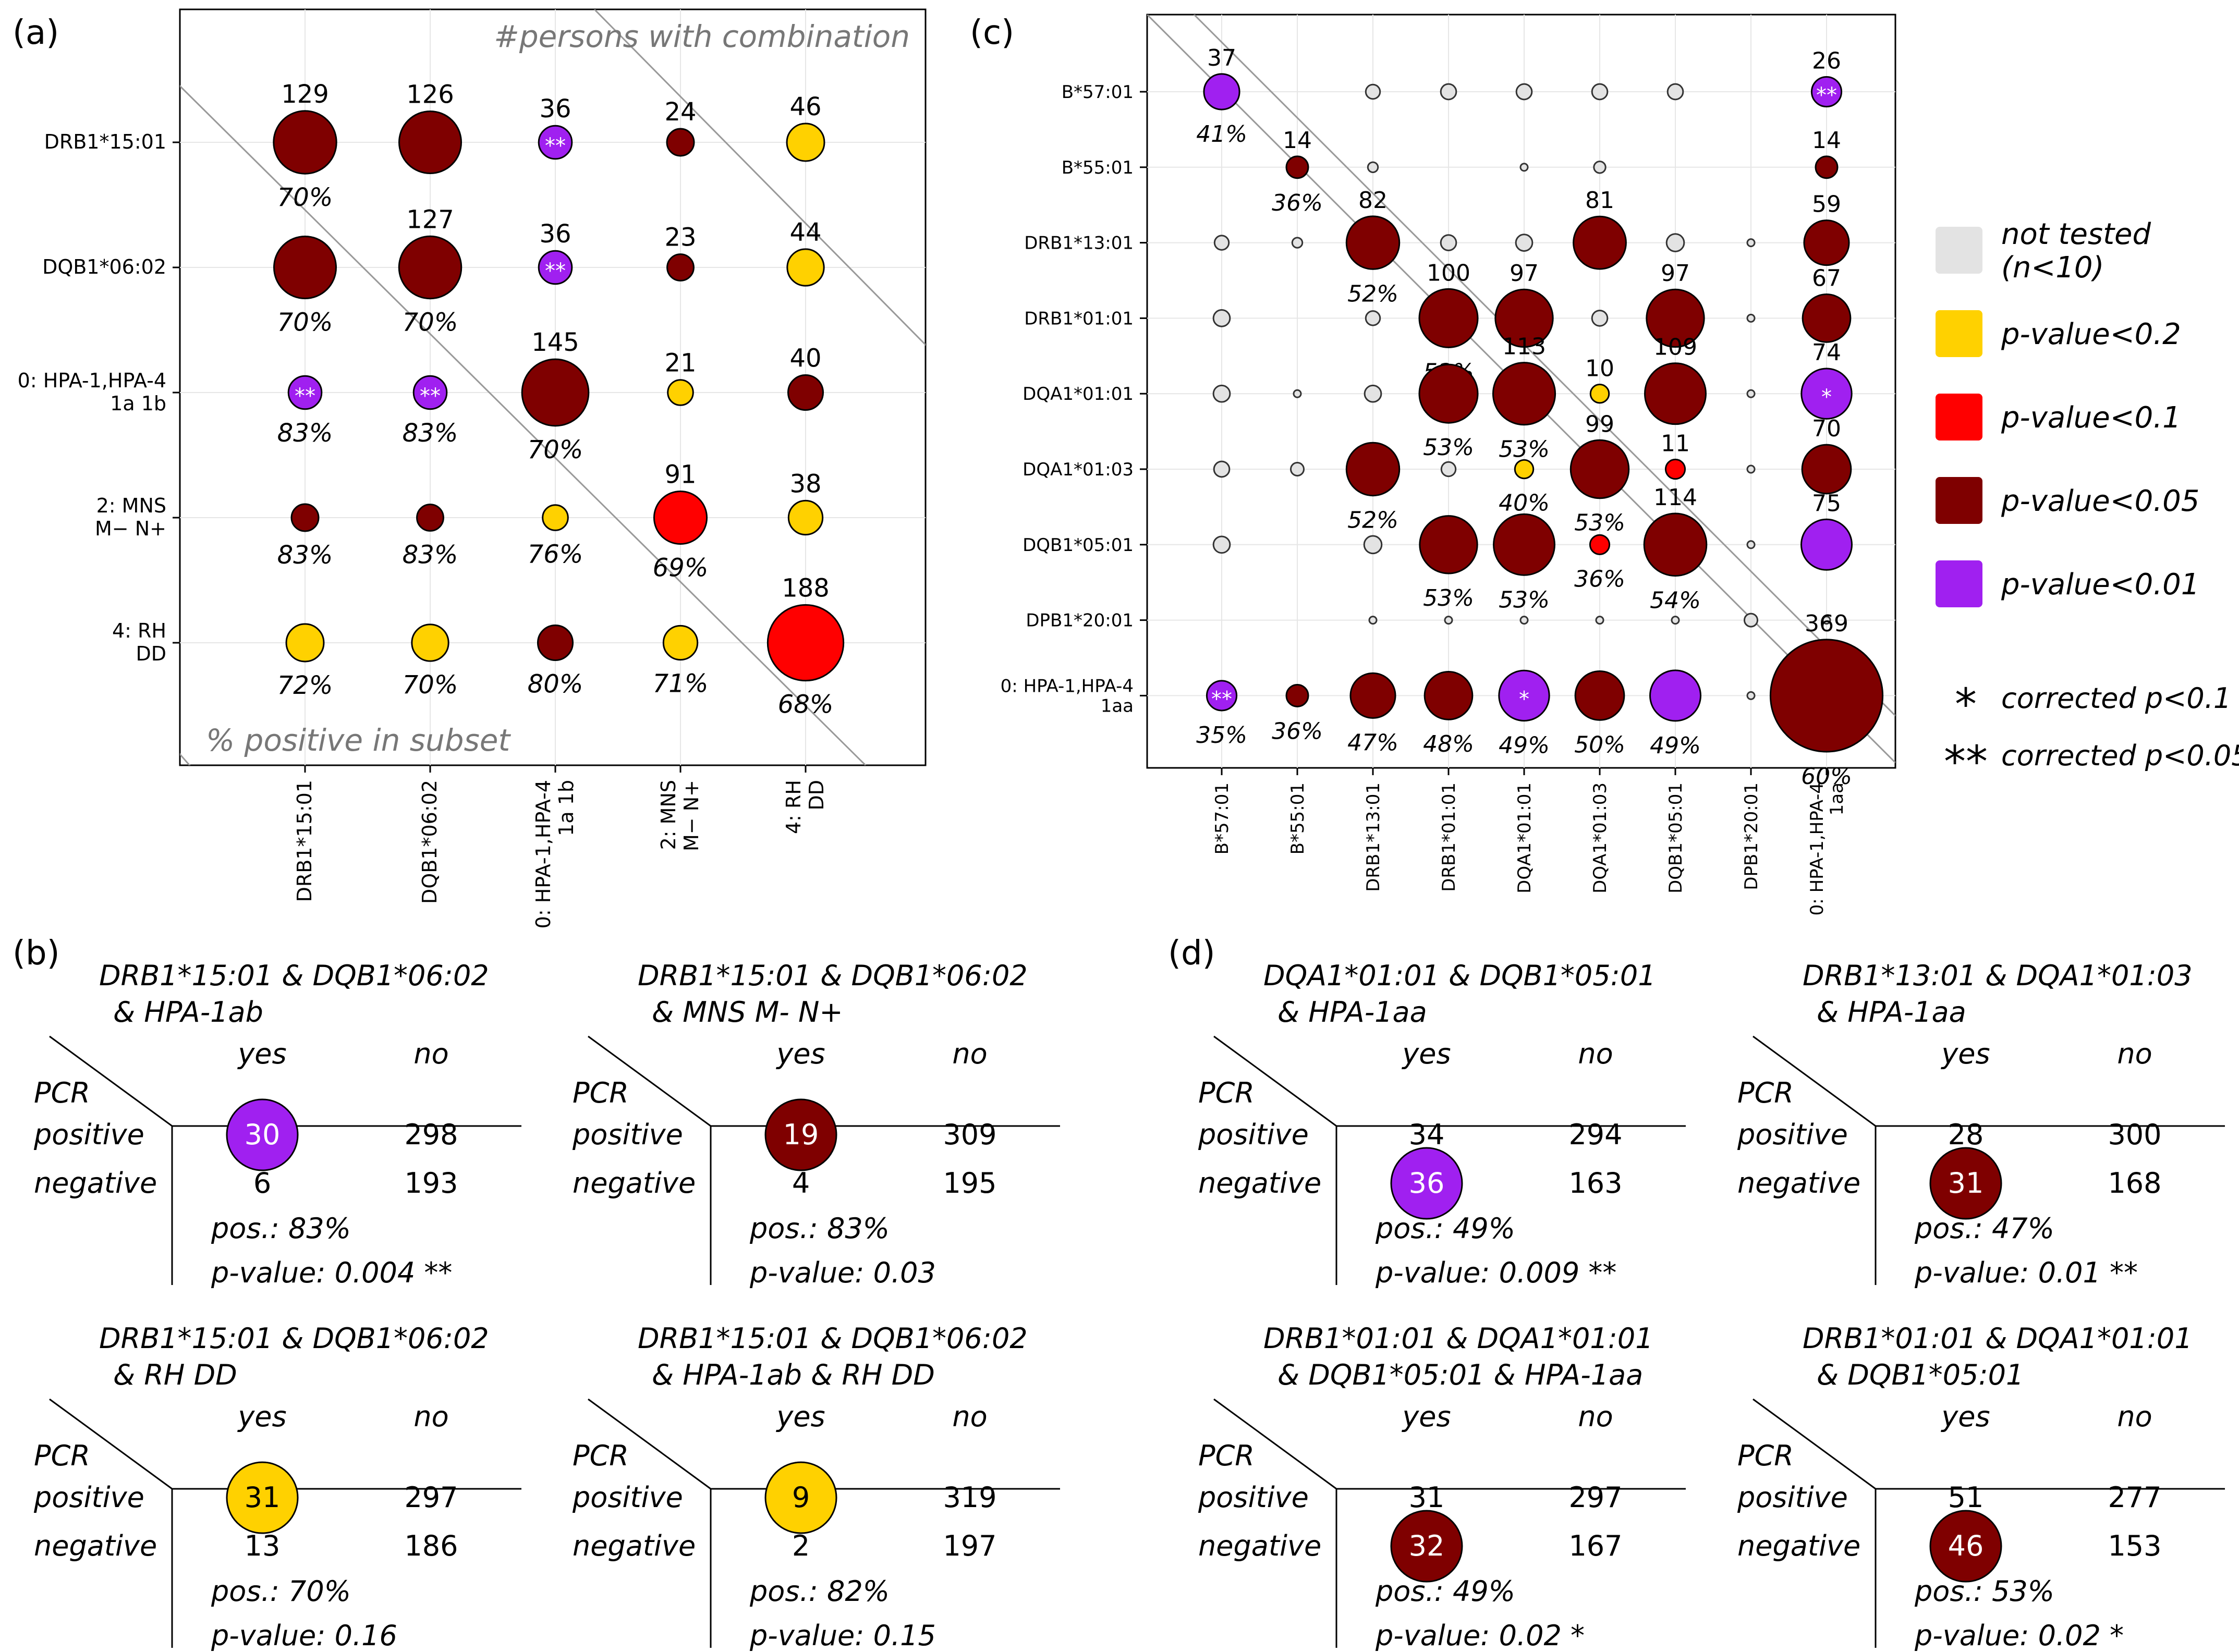  I want to click on y-tick-label: B*55:01, so click(1098, 167).